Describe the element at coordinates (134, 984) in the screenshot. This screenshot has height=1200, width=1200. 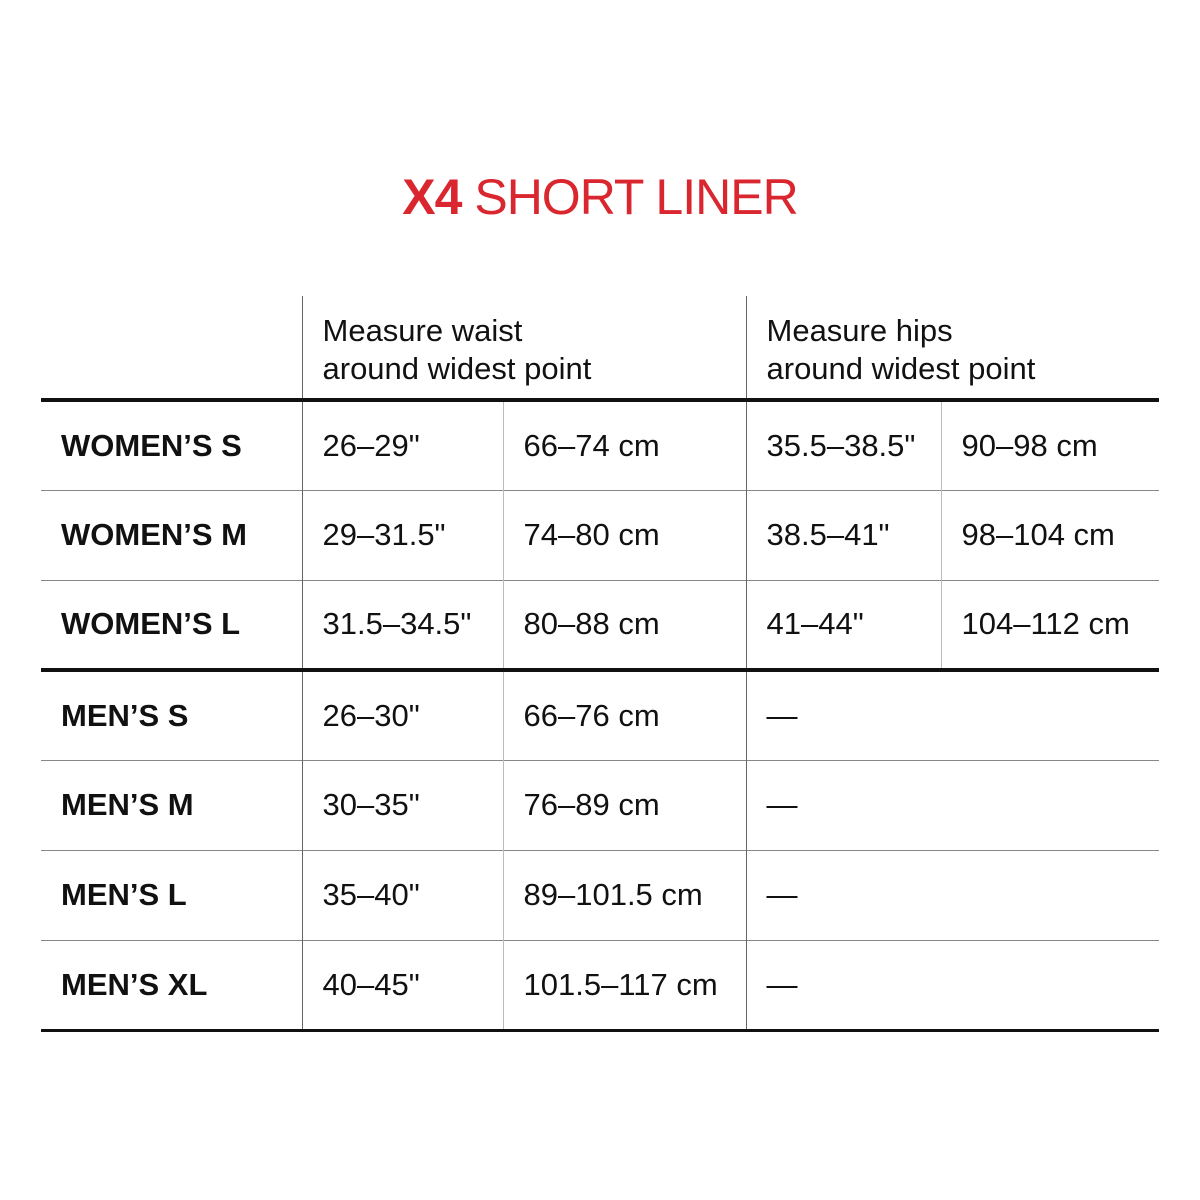
I see `size-label: MEN’S XL` at that location.